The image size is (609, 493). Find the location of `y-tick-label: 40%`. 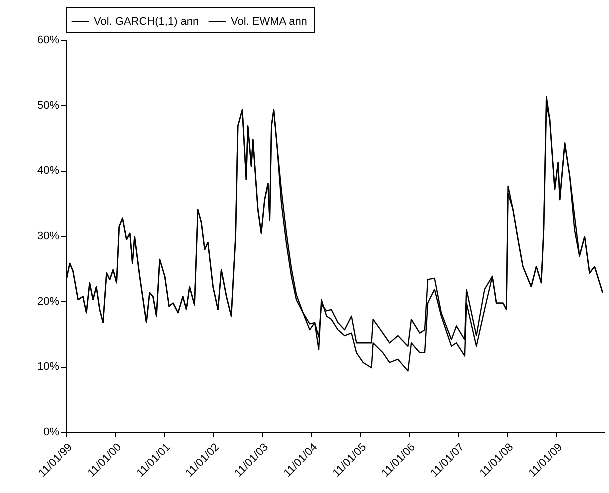

y-tick-label: 40% is located at coordinates (48, 171).